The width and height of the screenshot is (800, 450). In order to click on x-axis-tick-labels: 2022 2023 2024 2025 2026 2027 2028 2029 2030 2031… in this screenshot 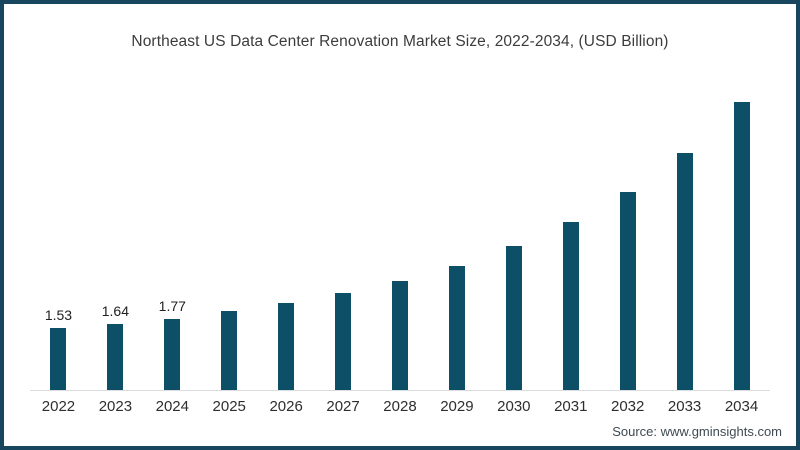, I will do `click(400, 406)`.